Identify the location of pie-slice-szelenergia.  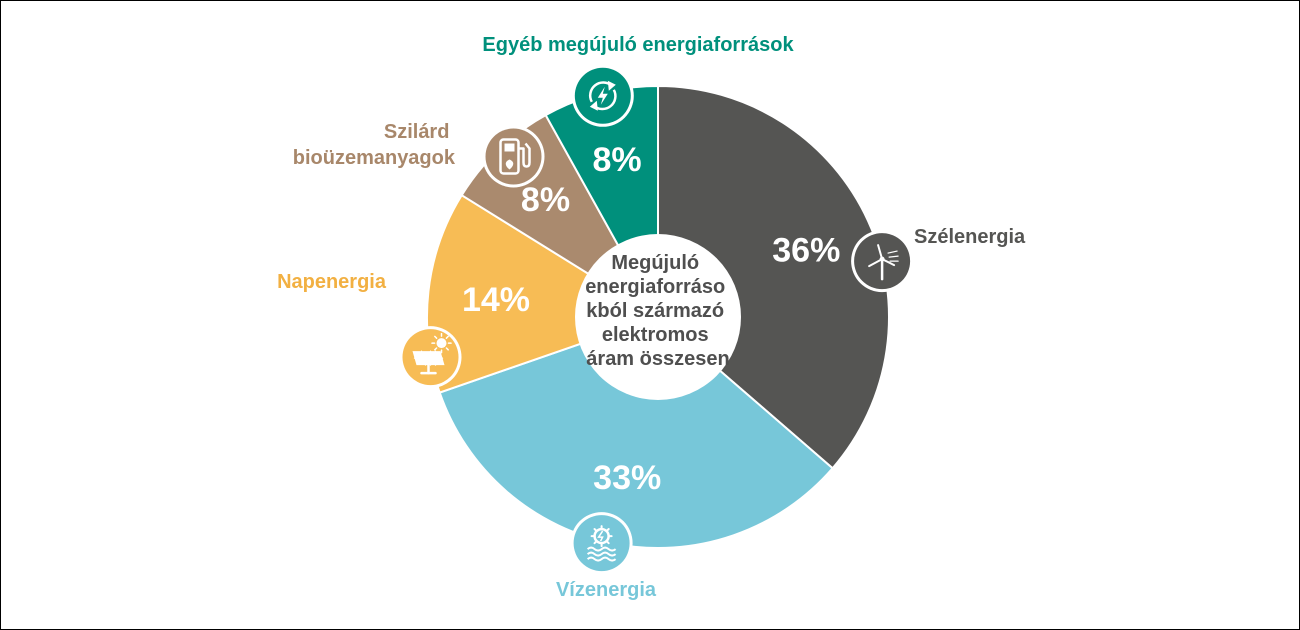
(773, 277).